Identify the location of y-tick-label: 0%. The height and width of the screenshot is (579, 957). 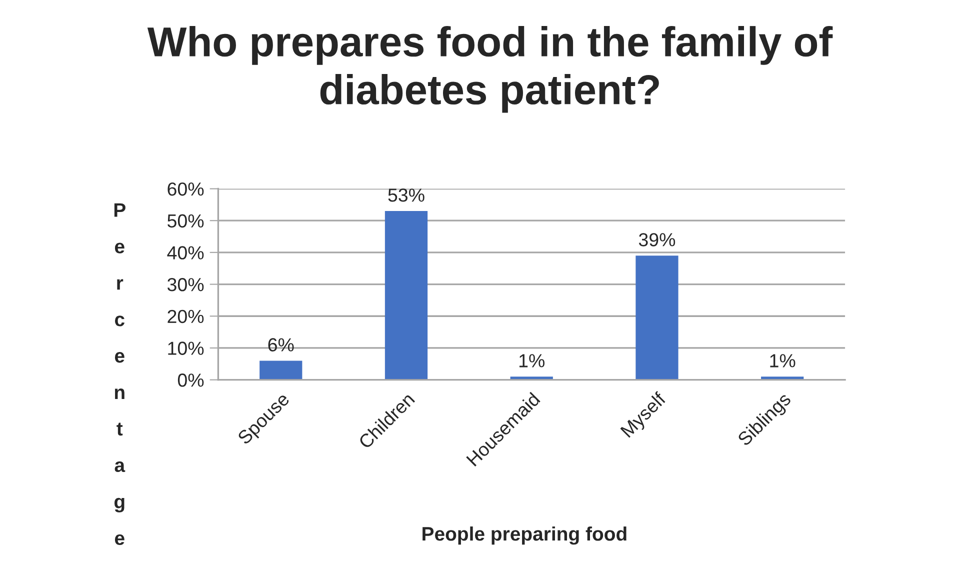
(191, 380).